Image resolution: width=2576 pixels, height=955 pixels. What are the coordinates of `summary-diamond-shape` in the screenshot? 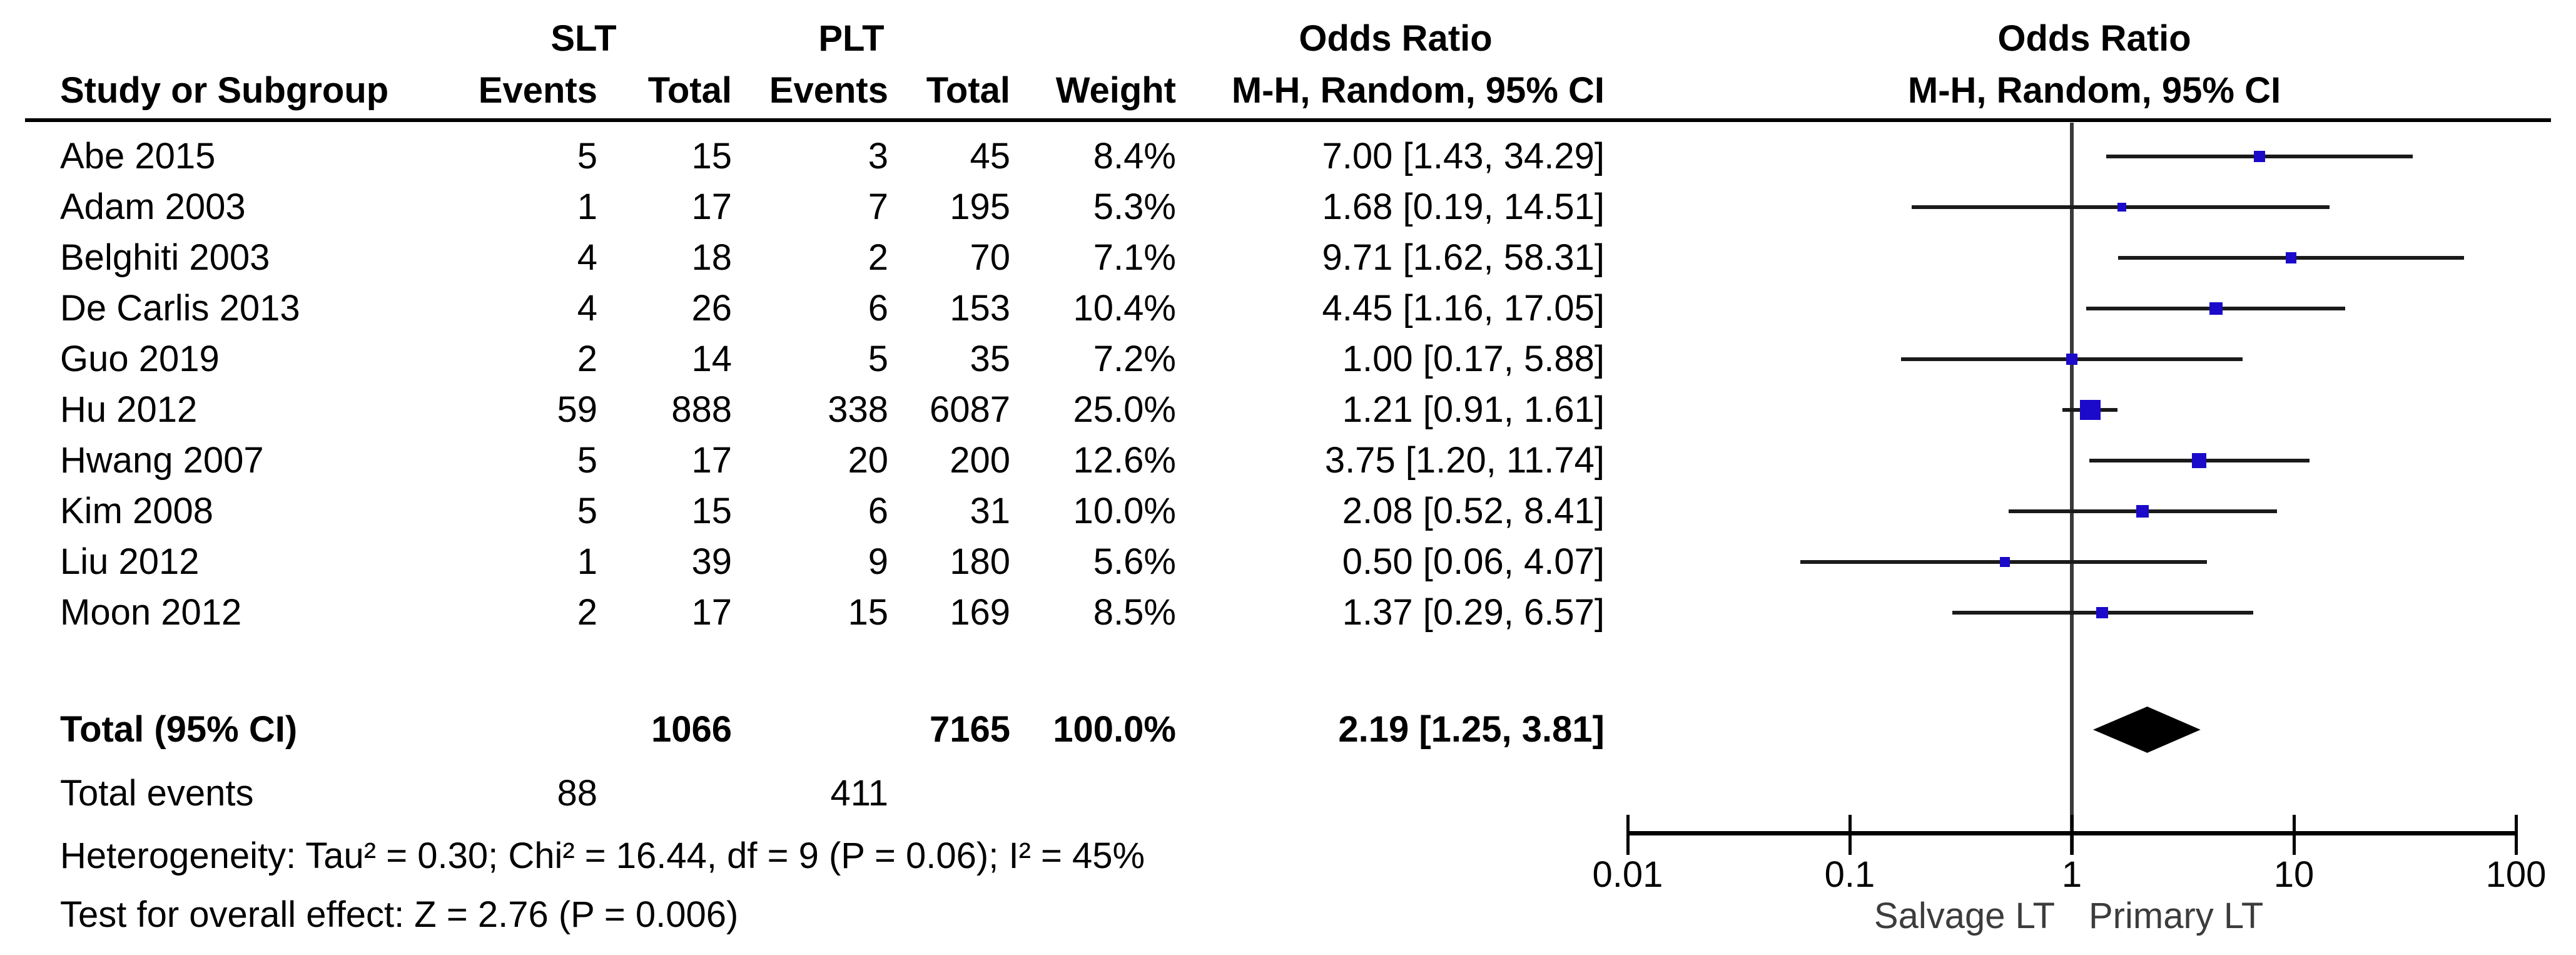 It's located at (2147, 730).